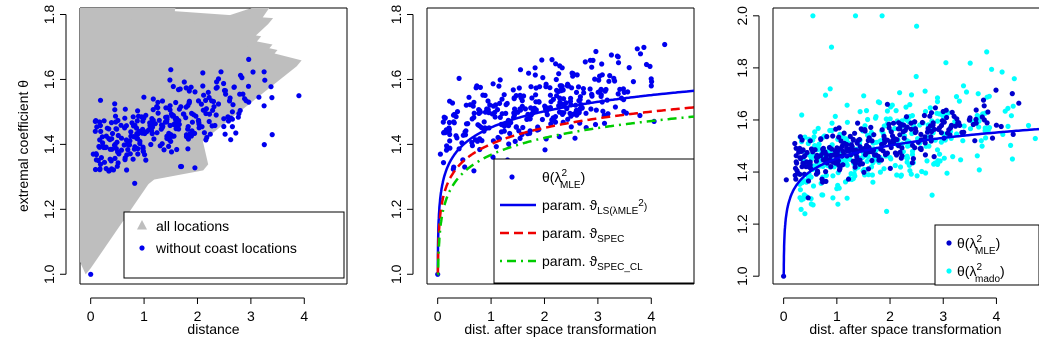 This screenshot has height=356, width=1039. What do you see at coordinates (784, 316) in the screenshot?
I see `x-tick-label: 0` at bounding box center [784, 316].